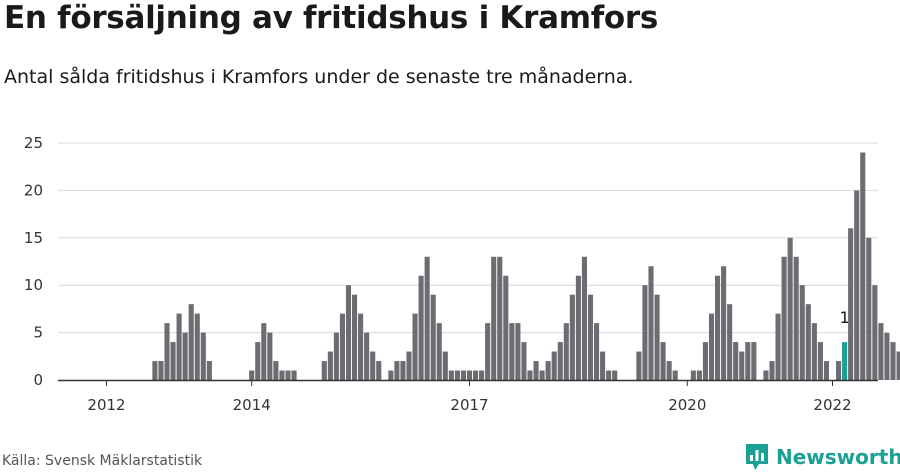  I want to click on y-tick-label: 25, so click(33, 143).